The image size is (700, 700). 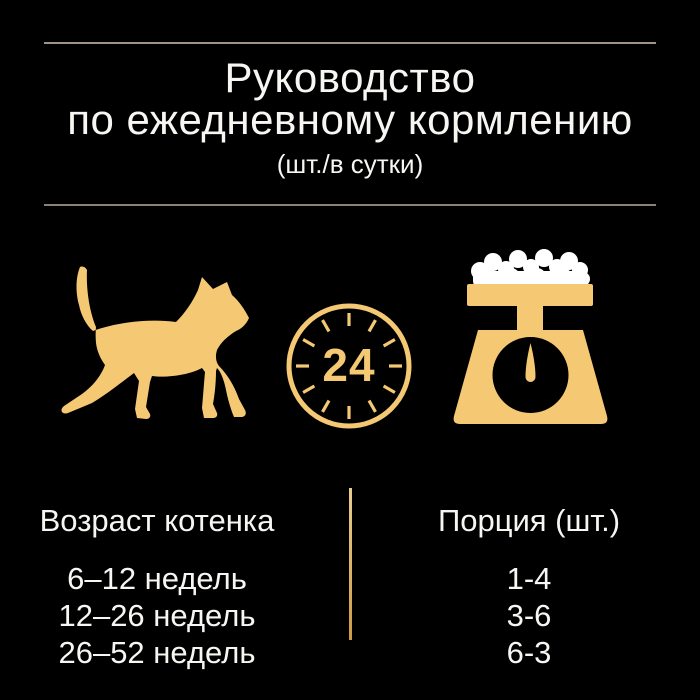 I want to click on clock-hours-label: 24, so click(x=349, y=364).